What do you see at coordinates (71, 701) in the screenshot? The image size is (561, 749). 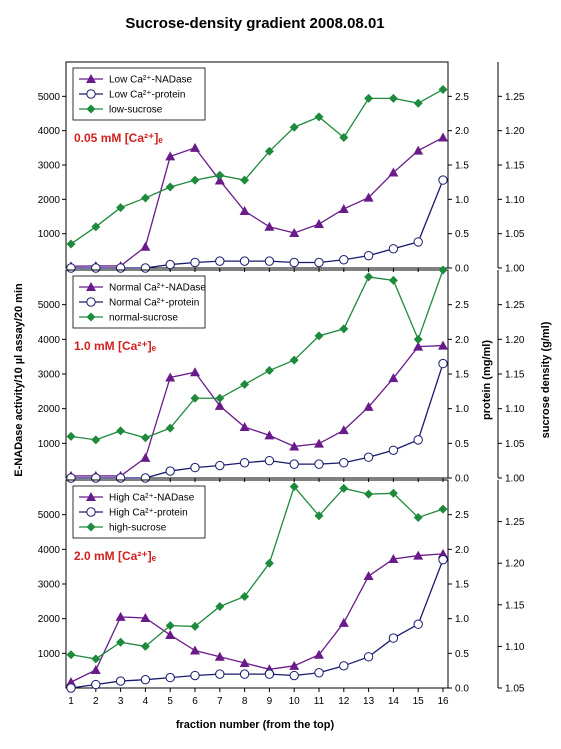 I see `x-tick-label: 1` at bounding box center [71, 701].